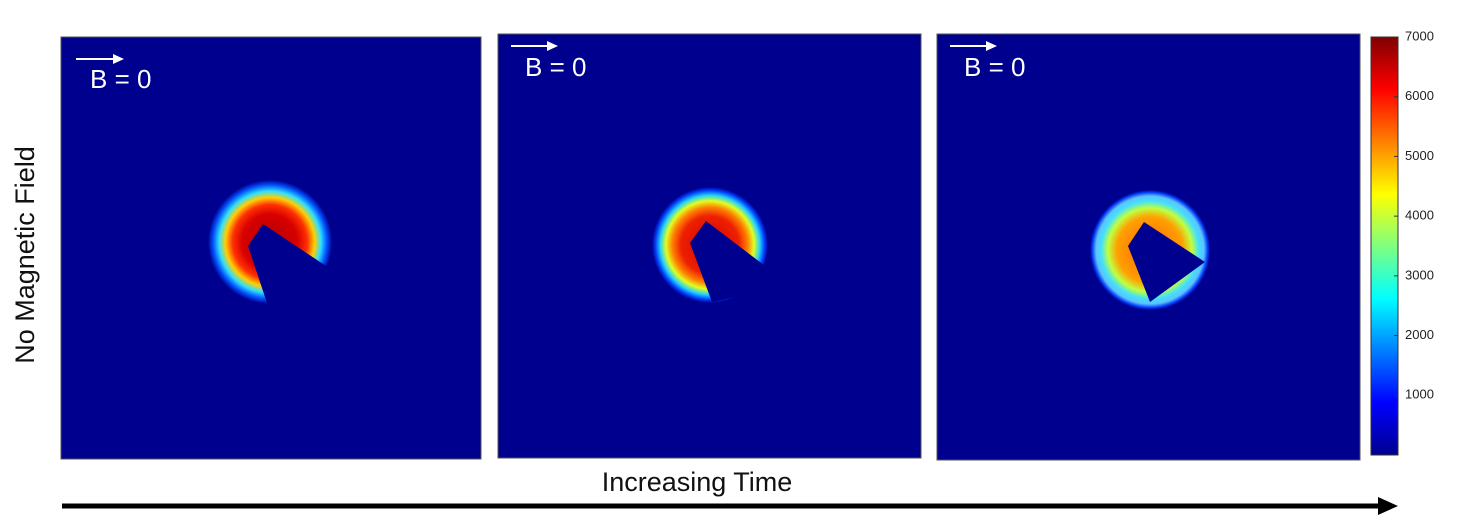 The image size is (1467, 517). What do you see at coordinates (1388, 506) in the screenshot?
I see `time-arrow-head` at bounding box center [1388, 506].